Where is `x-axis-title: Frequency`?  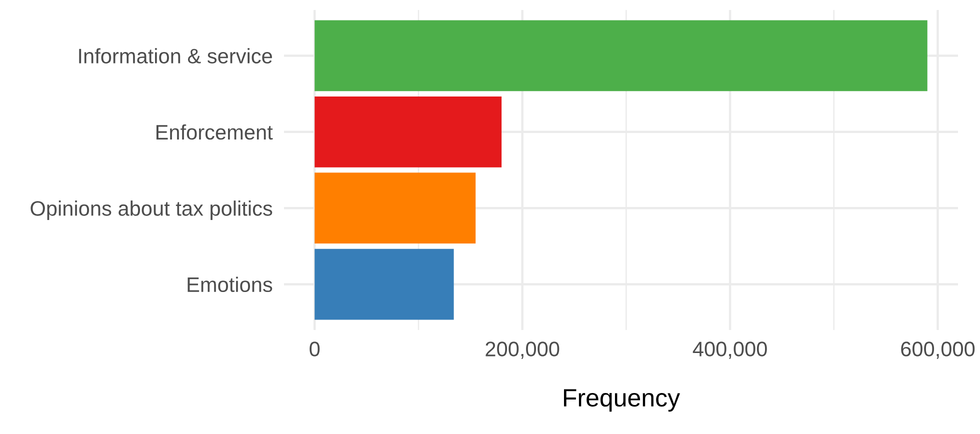
x-axis-title: Frequency is located at coordinates (622, 400).